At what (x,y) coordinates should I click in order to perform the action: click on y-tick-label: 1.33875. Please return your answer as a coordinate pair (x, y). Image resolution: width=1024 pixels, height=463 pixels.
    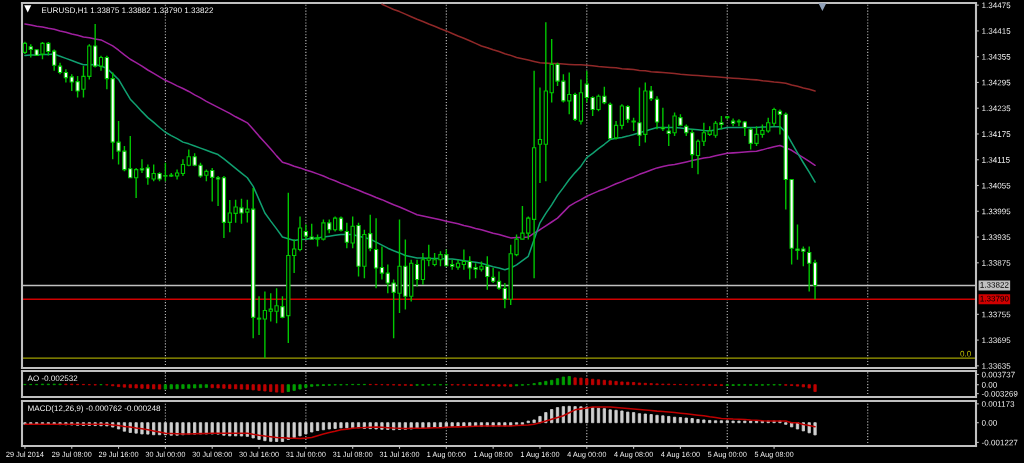
    Looking at the image, I should click on (996, 263).